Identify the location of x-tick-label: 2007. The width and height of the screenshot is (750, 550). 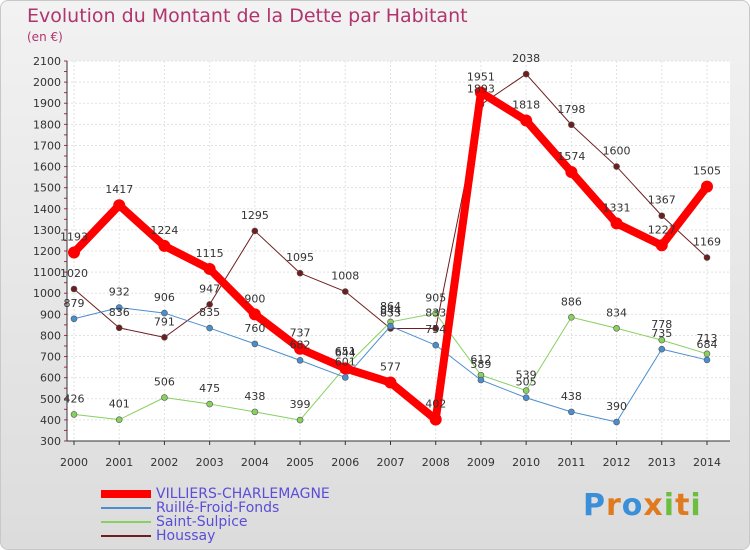
(391, 462).